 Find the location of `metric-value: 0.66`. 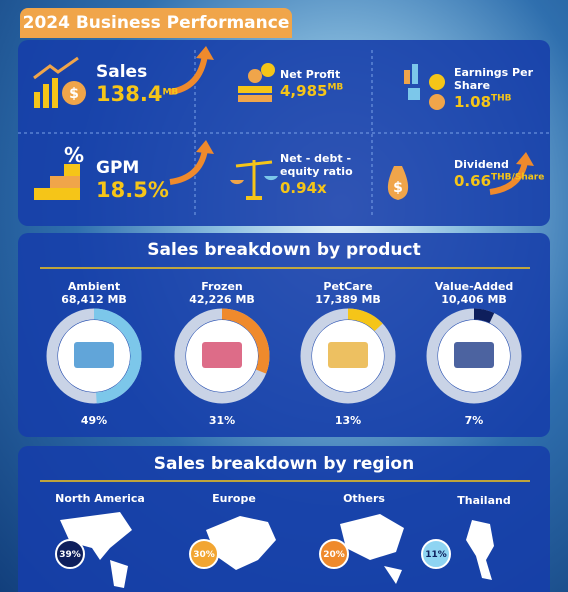

metric-value: 0.66 is located at coordinates (473, 181).